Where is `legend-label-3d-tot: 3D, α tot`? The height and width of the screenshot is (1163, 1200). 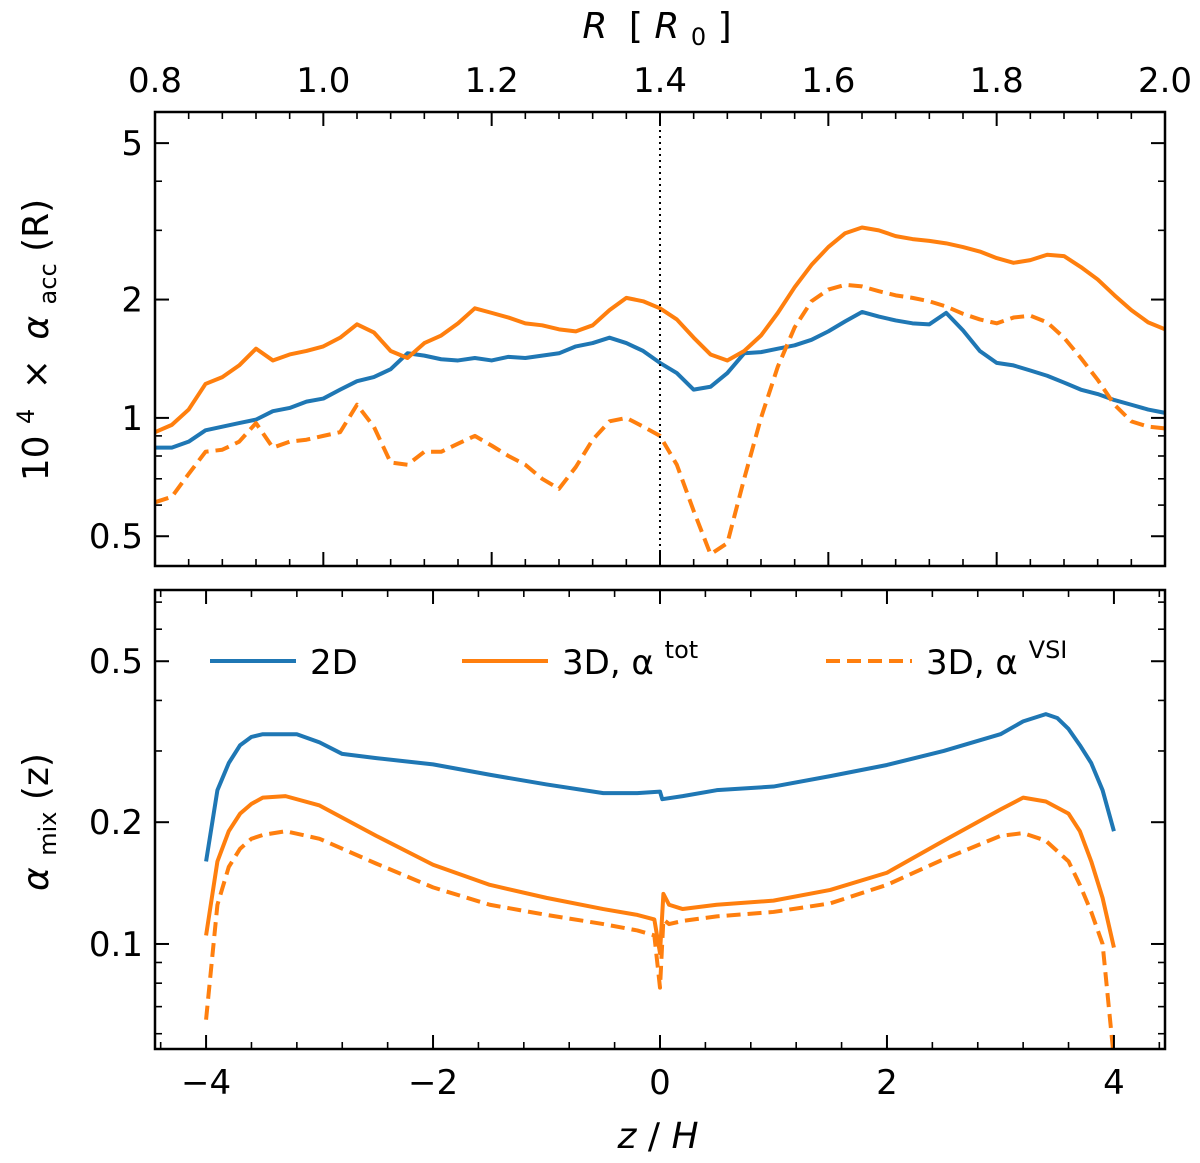
legend-label-3d-tot: 3D, α tot is located at coordinates (630, 659).